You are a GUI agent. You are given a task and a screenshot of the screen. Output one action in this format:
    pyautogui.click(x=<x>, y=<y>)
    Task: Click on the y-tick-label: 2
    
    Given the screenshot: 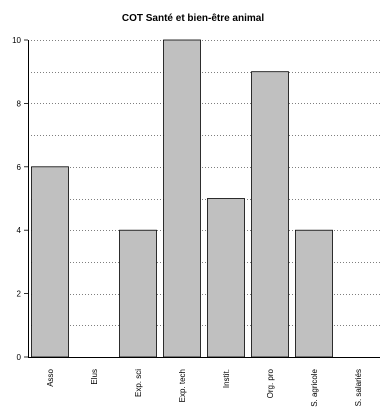 What is the action you would take?
    pyautogui.click(x=19, y=294)
    